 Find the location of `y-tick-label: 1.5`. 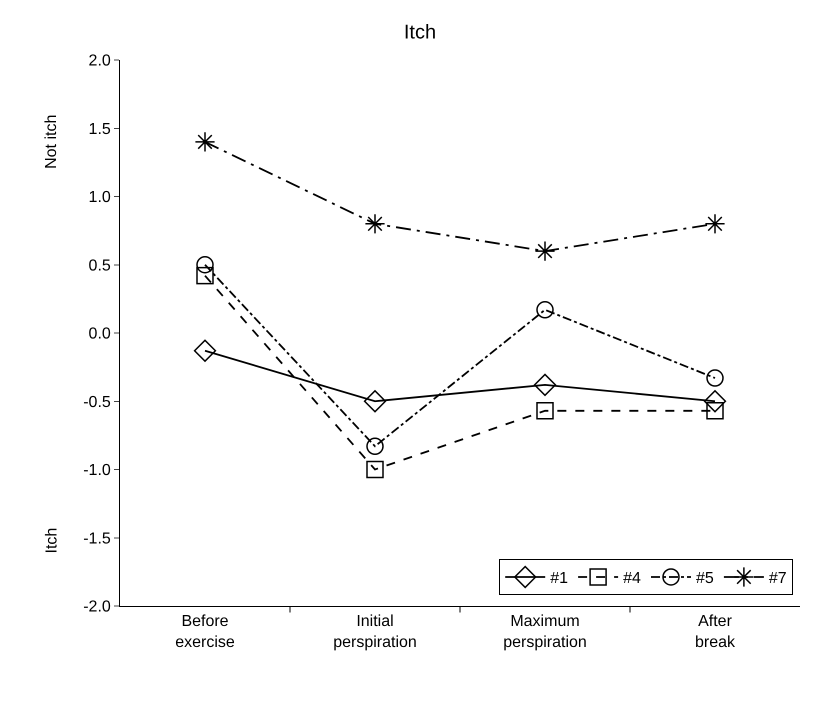

y-tick-label: 1.5 is located at coordinates (99, 129).